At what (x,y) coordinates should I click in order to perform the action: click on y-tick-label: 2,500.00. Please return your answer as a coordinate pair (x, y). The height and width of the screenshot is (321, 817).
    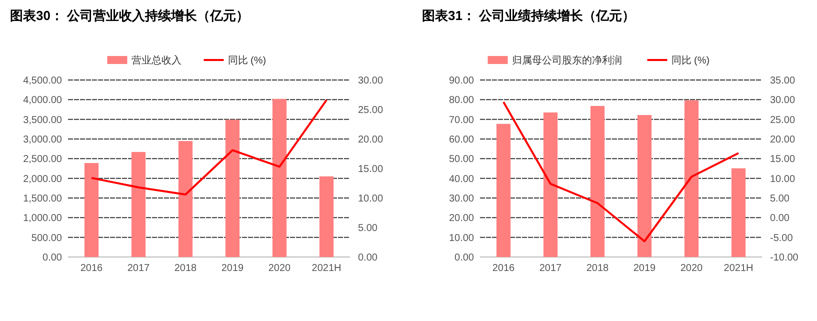
    Looking at the image, I should click on (42, 160).